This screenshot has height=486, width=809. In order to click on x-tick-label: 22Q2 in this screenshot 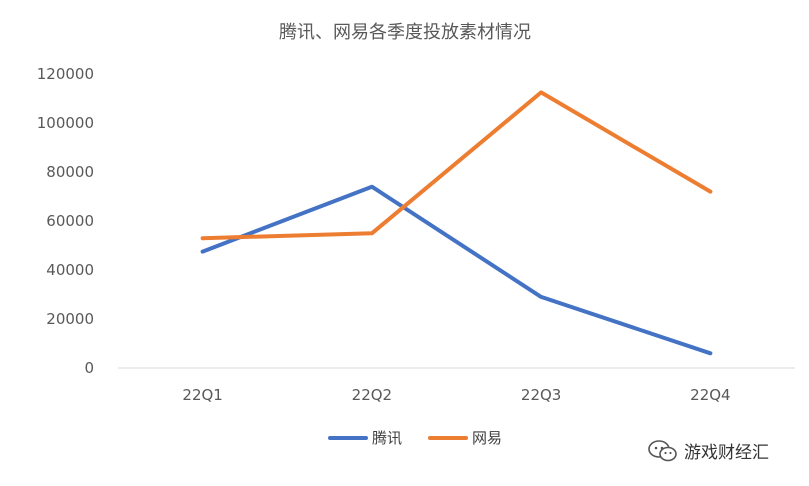, I will do `click(372, 395)`.